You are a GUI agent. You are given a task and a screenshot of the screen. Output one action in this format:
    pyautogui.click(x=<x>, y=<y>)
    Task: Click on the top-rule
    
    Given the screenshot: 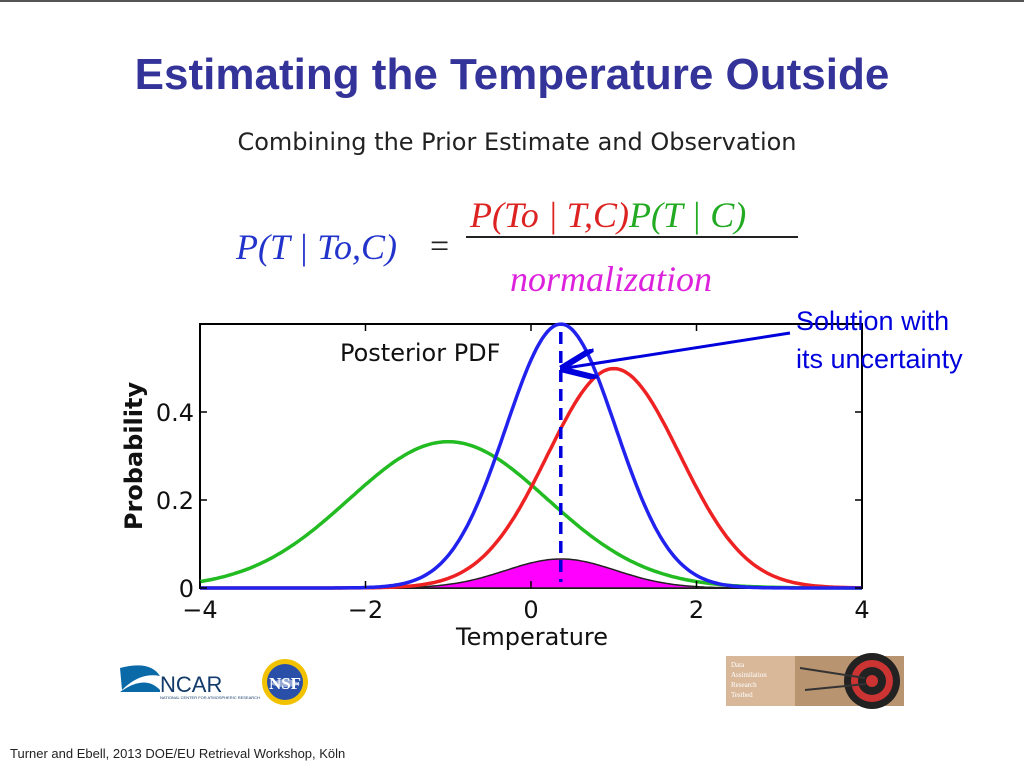 What is the action you would take?
    pyautogui.click(x=512, y=1)
    